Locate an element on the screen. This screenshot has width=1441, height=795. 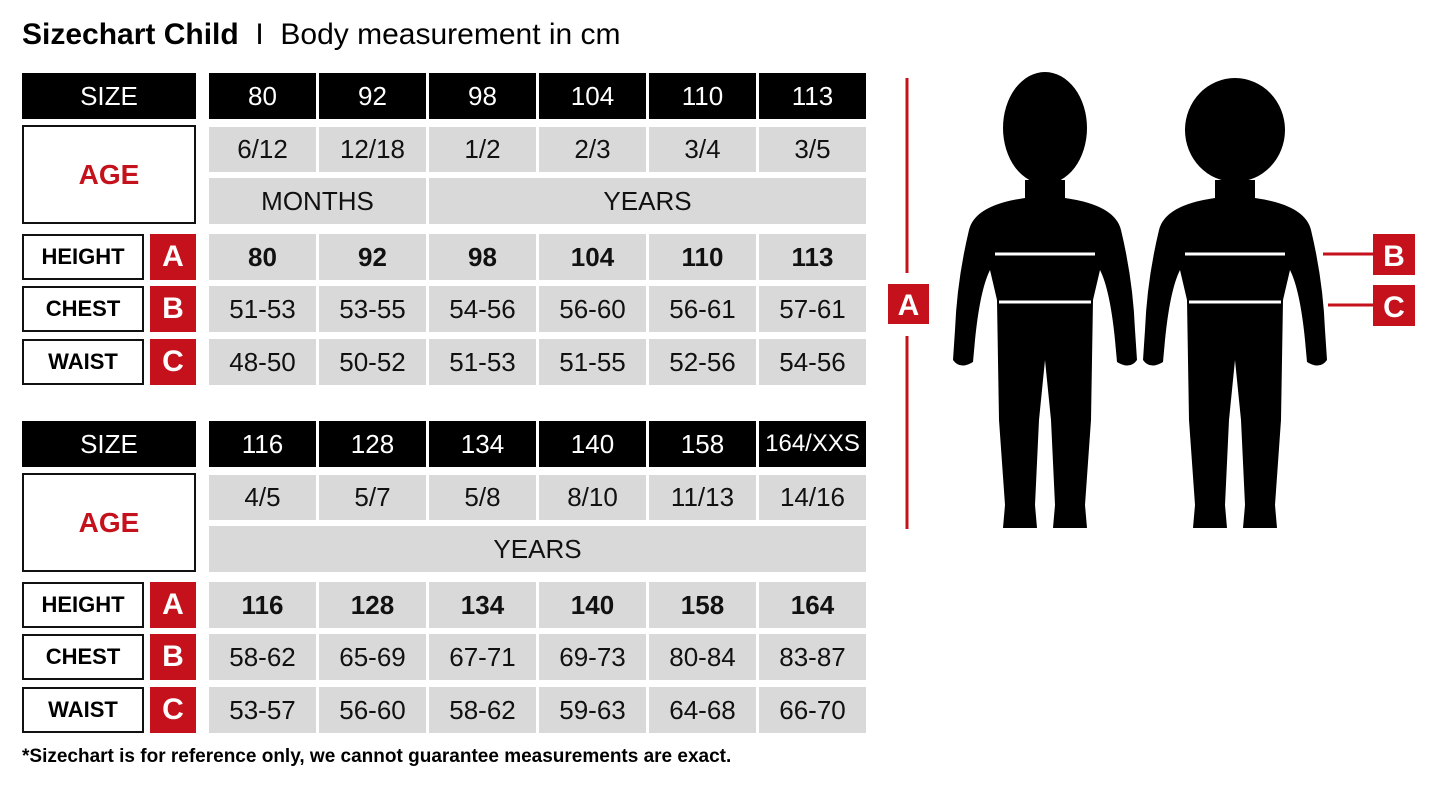
height-cell: 158 is located at coordinates (702, 605).